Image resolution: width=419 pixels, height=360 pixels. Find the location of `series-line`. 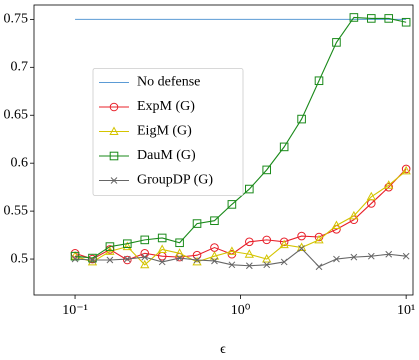

series-line is located at coordinates (241, 257).